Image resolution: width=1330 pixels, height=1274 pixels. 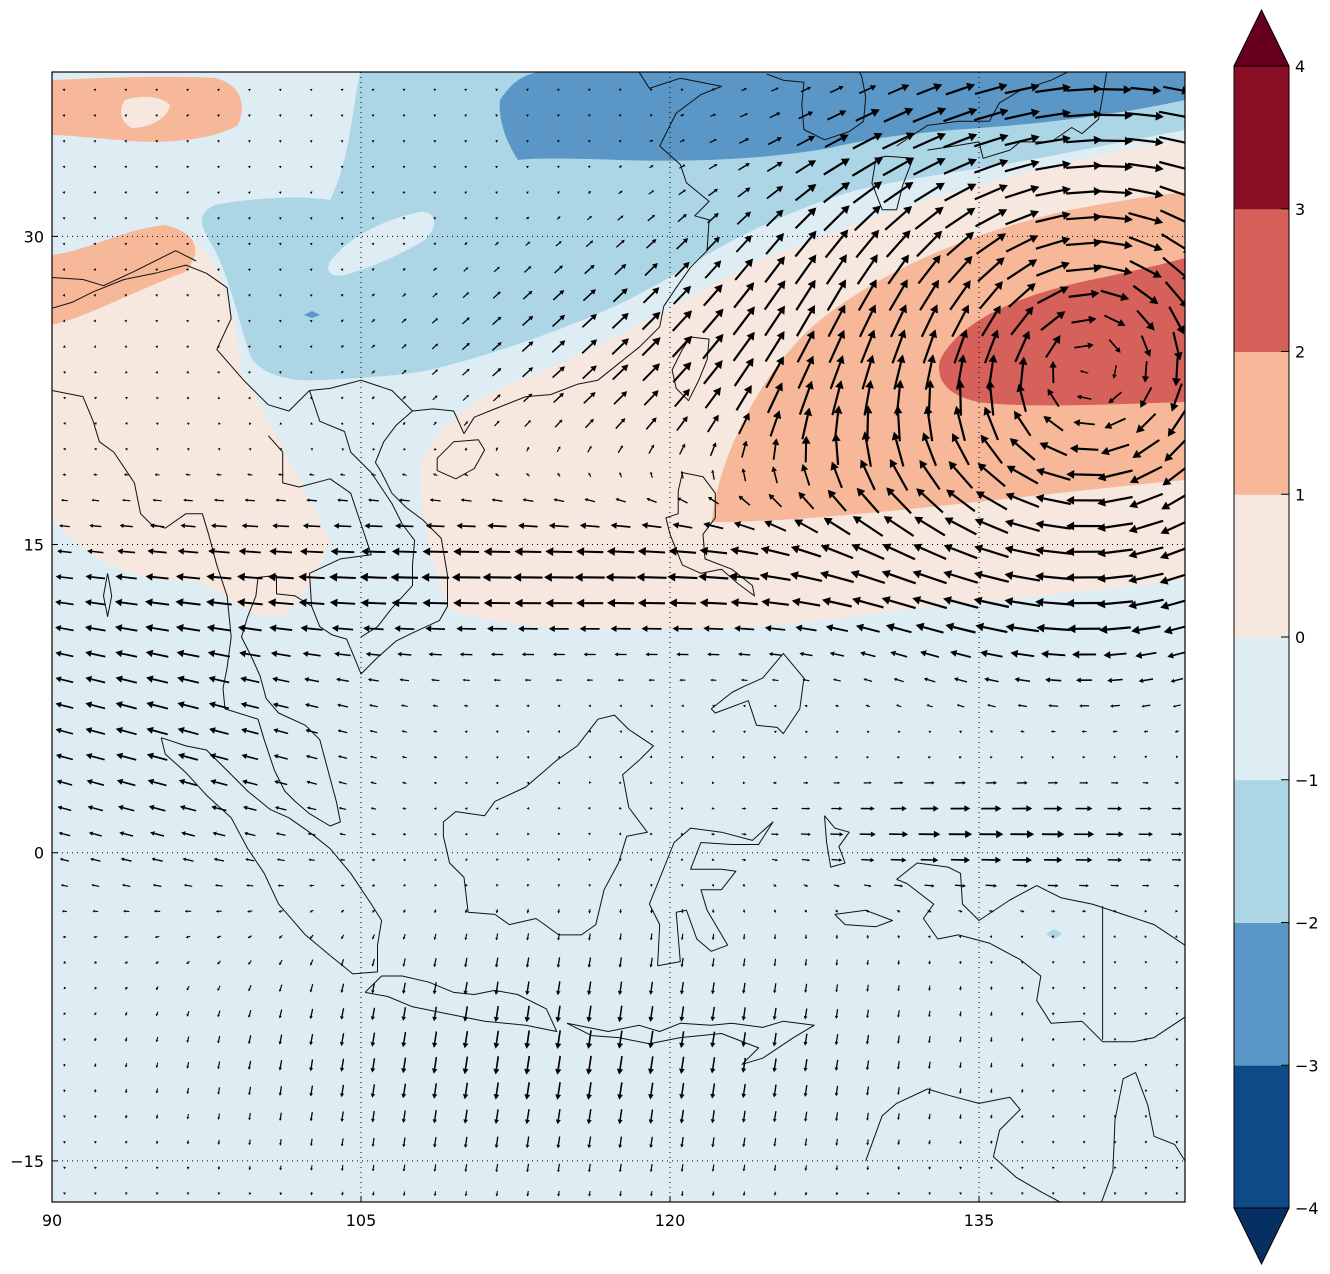 I want to click on coastline-himalaya-border, so click(x=124, y=268).